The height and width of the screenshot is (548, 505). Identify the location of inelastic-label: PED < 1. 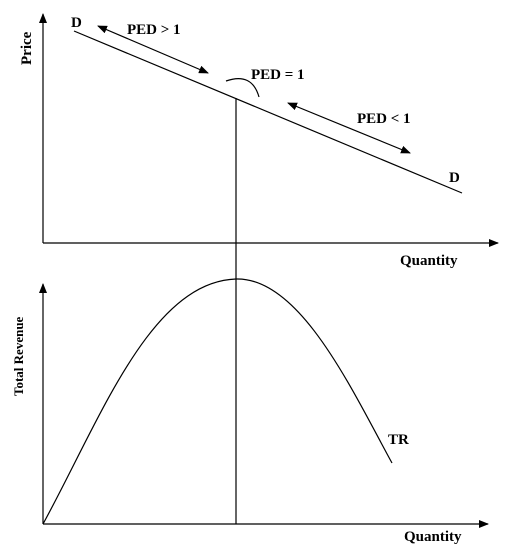
(384, 119).